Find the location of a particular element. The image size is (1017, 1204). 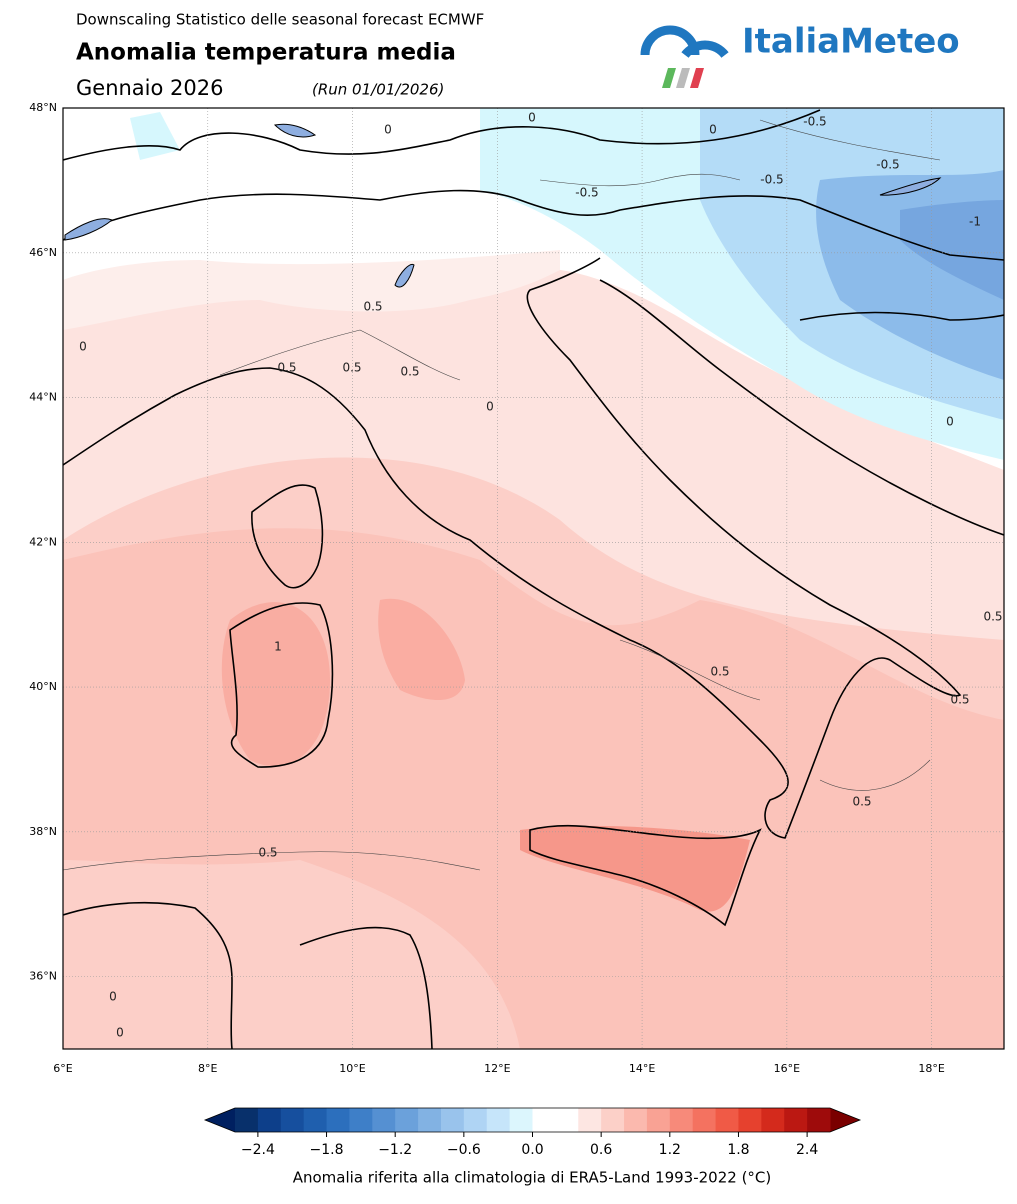

logo: ItaliaMeteo is located at coordinates (800, 55).